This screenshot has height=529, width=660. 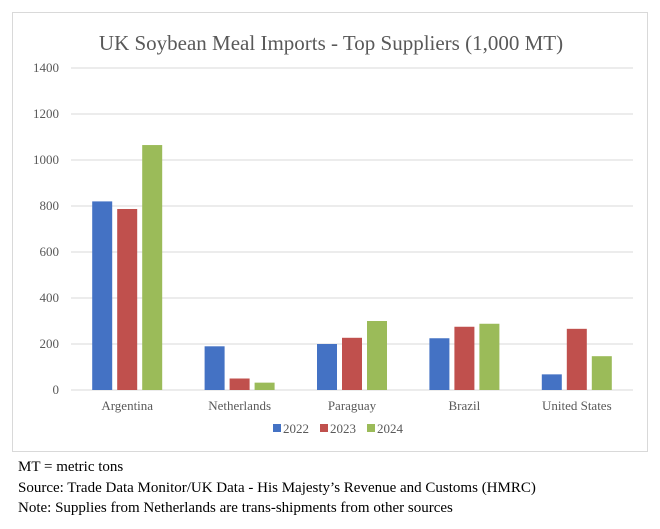 What do you see at coordinates (296, 428) in the screenshot?
I see `legend-label-2022: 2022` at bounding box center [296, 428].